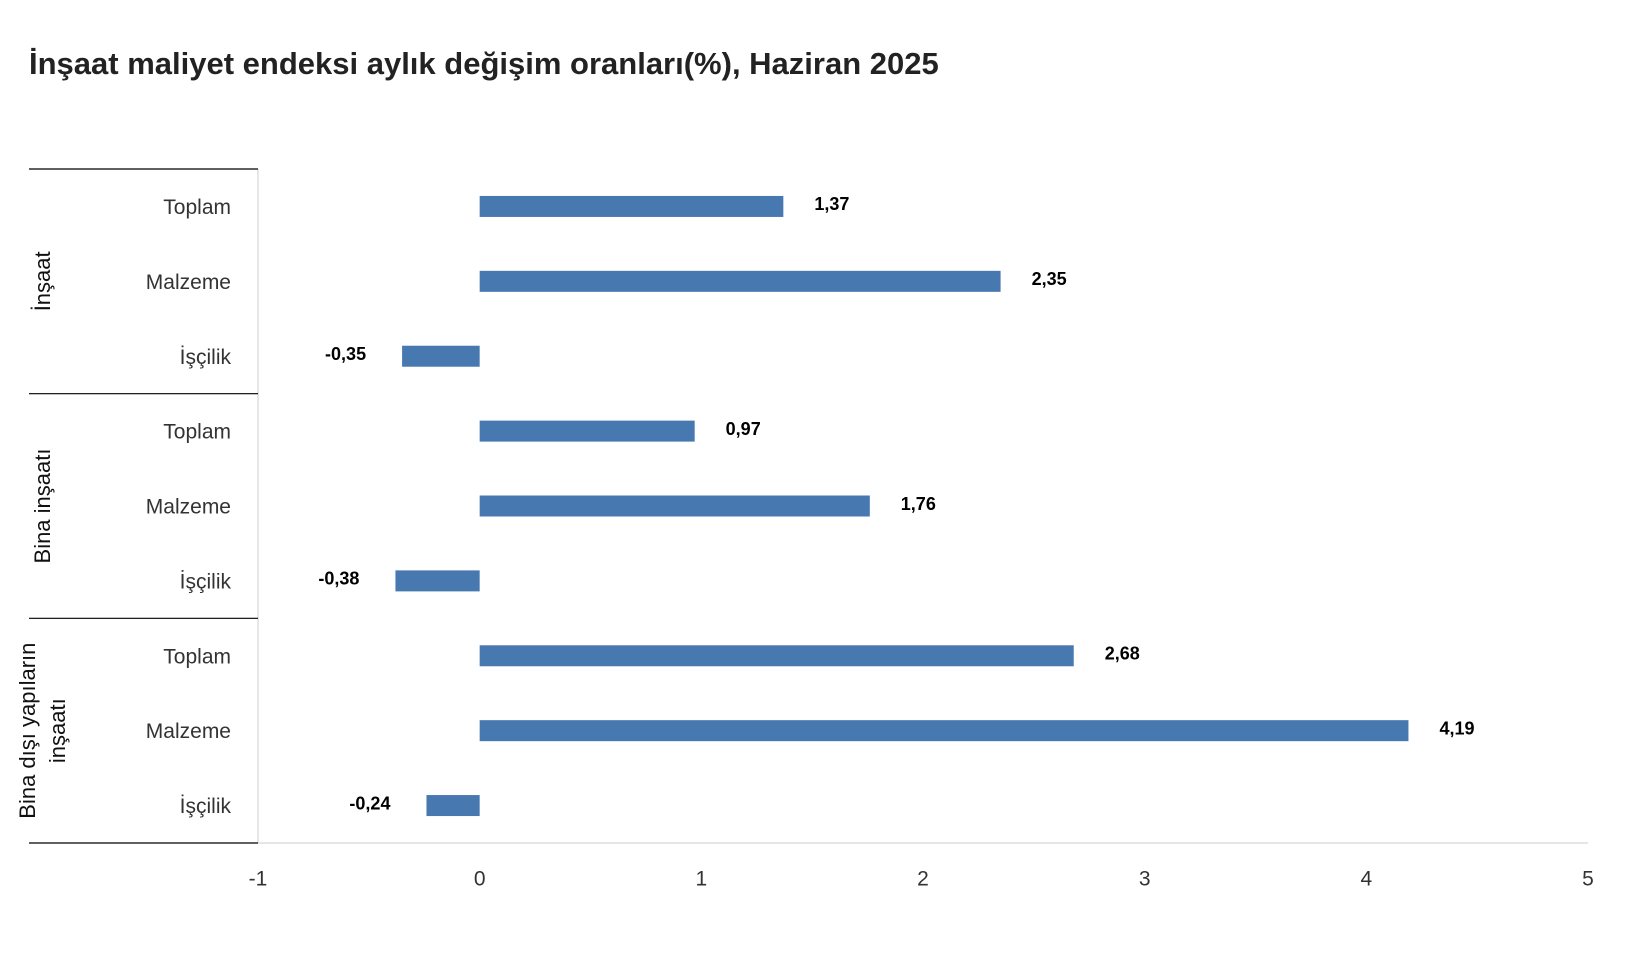 The image size is (1634, 974). I want to click on x-tick-label: 4, so click(1366, 879).